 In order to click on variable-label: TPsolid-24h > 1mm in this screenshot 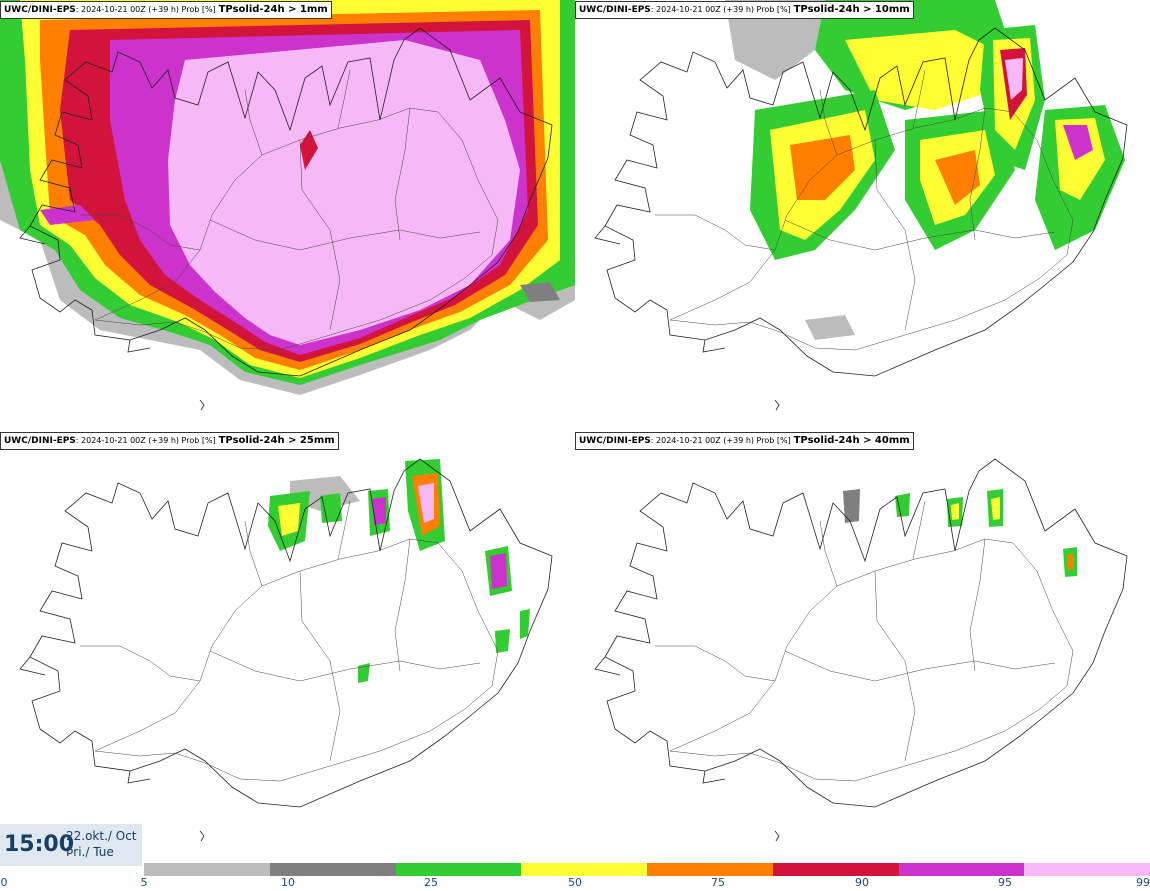, I will do `click(273, 9)`.